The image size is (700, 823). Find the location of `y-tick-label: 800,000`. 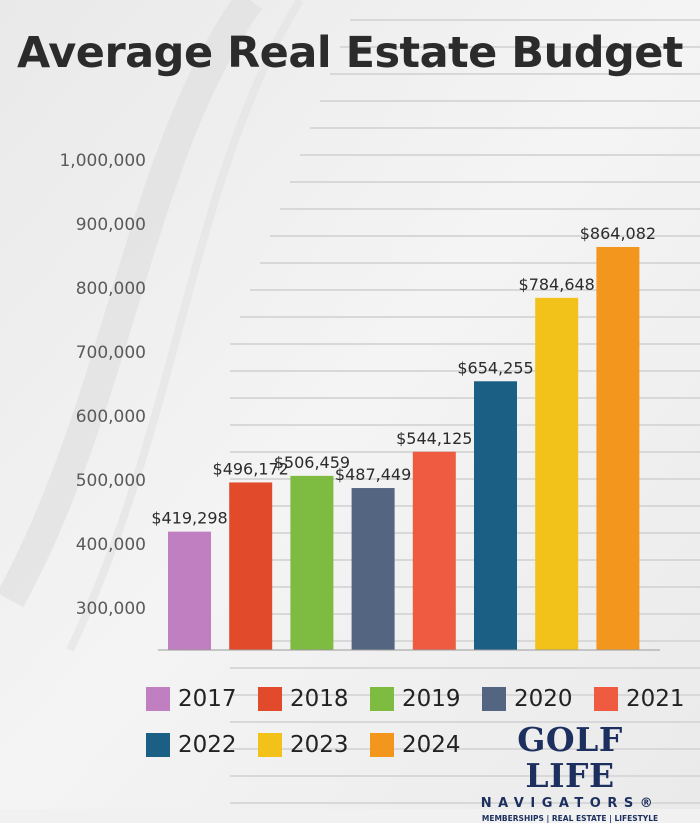

y-tick-label: 800,000 is located at coordinates (111, 289).